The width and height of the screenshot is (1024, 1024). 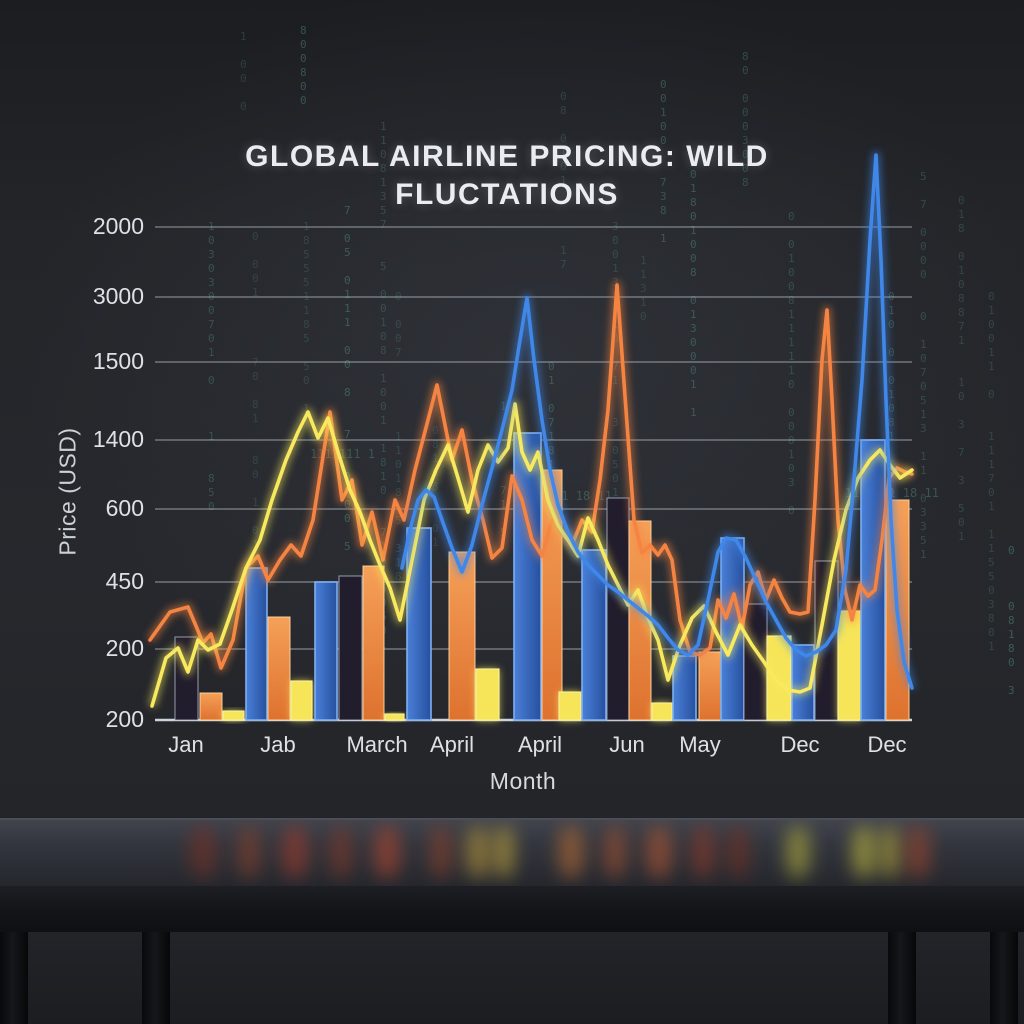 I want to click on chart-title: GLOBAL AIRLINE PRICING: WILD FLUCTATIONS, so click(x=507, y=176).